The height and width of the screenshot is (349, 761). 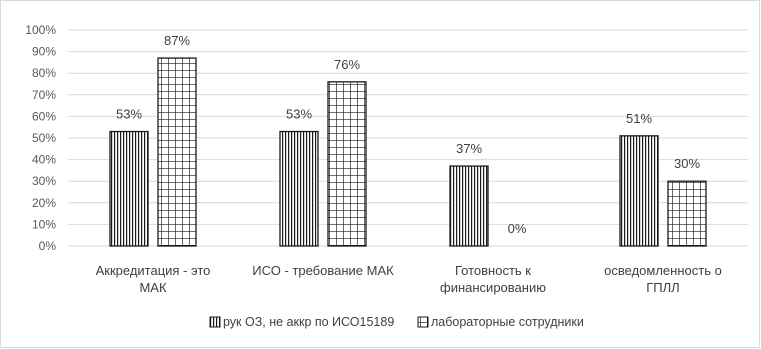 What do you see at coordinates (177, 40) in the screenshot?
I see `data-label: 87%` at bounding box center [177, 40].